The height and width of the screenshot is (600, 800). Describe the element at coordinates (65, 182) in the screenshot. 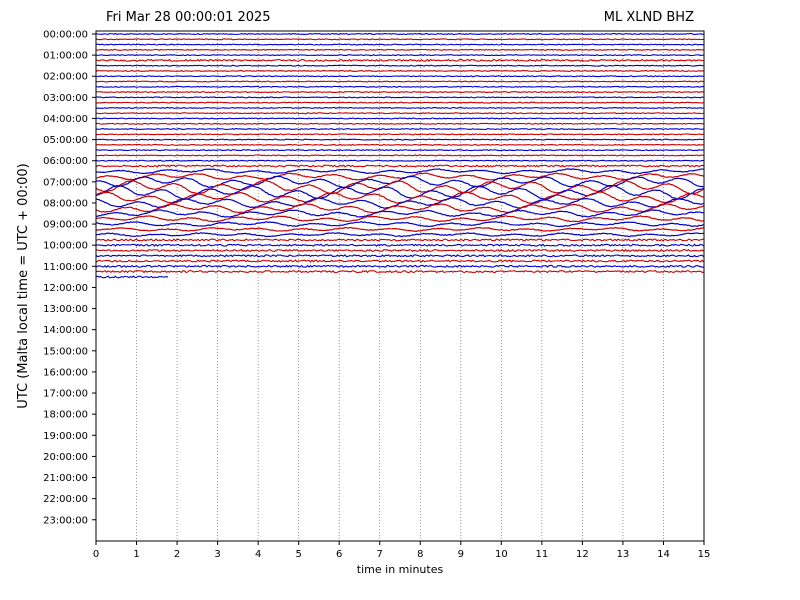

I see `y-tick-label: 07:00:00` at that location.